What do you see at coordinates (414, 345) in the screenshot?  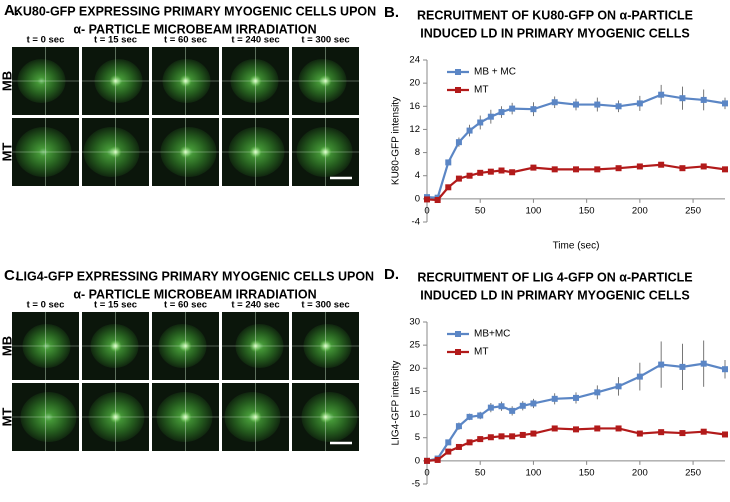 I see `y-tick-label: 25` at bounding box center [414, 345].